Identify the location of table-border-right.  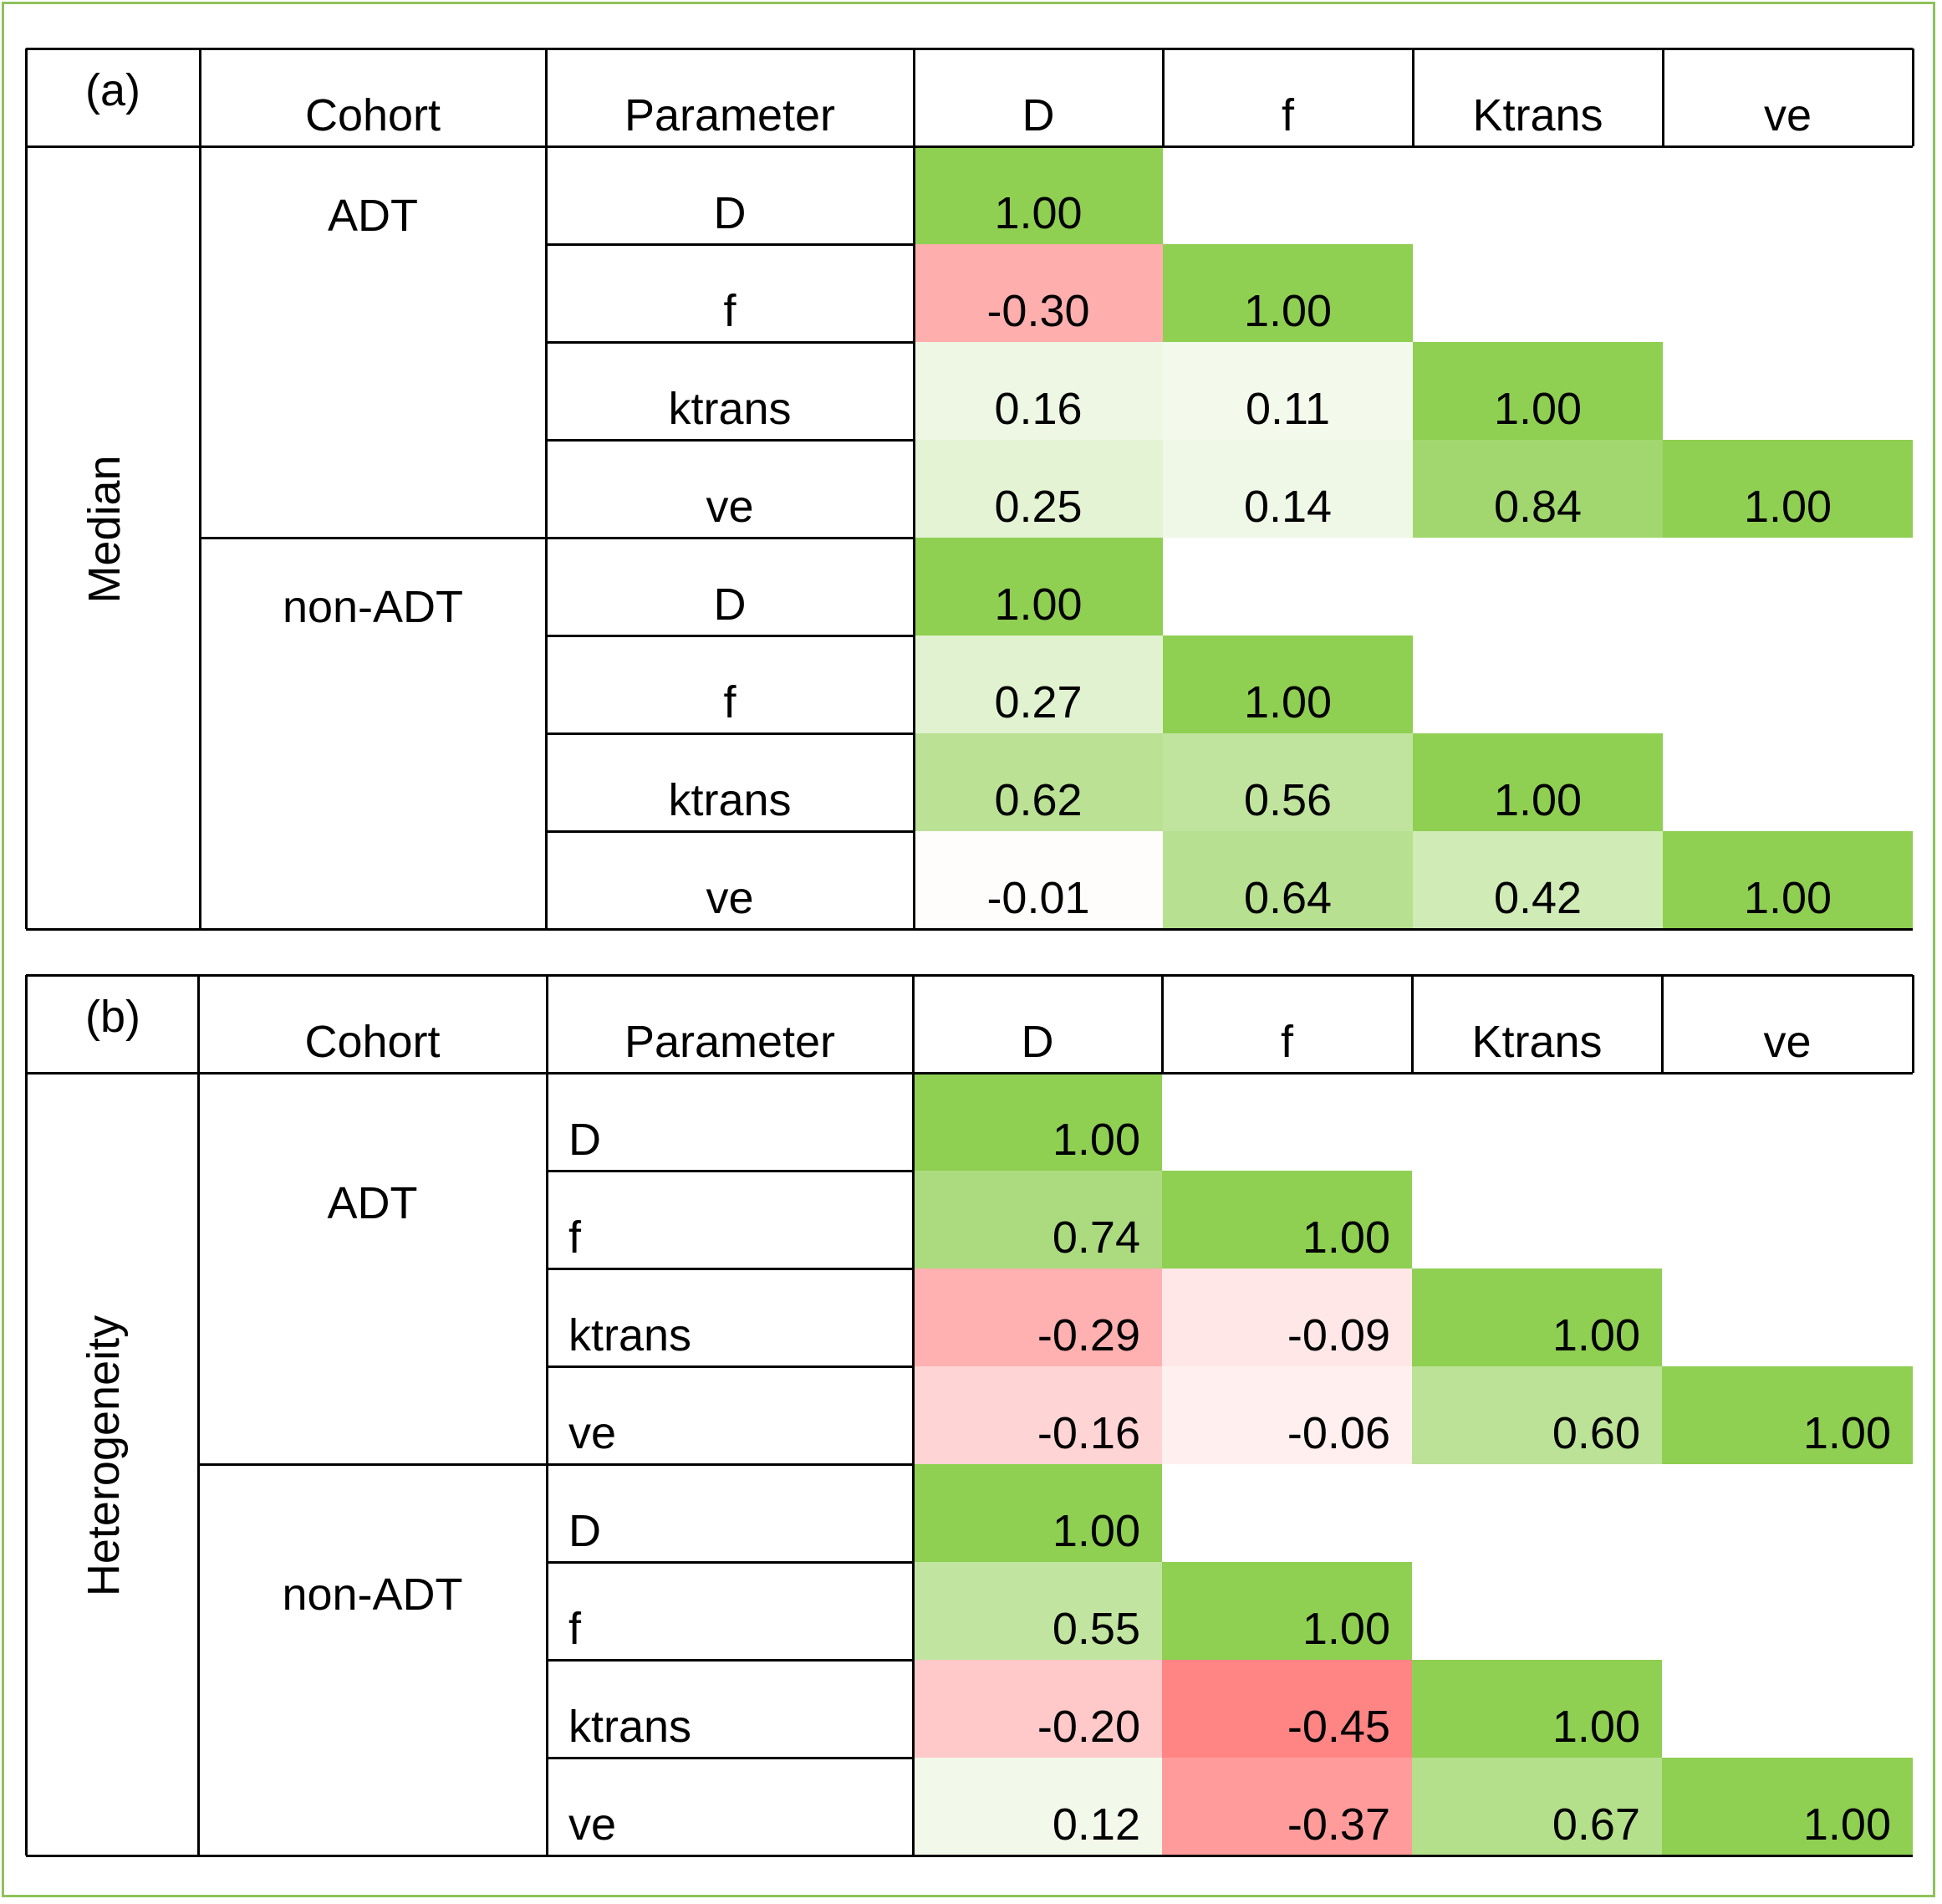
(1912, 97).